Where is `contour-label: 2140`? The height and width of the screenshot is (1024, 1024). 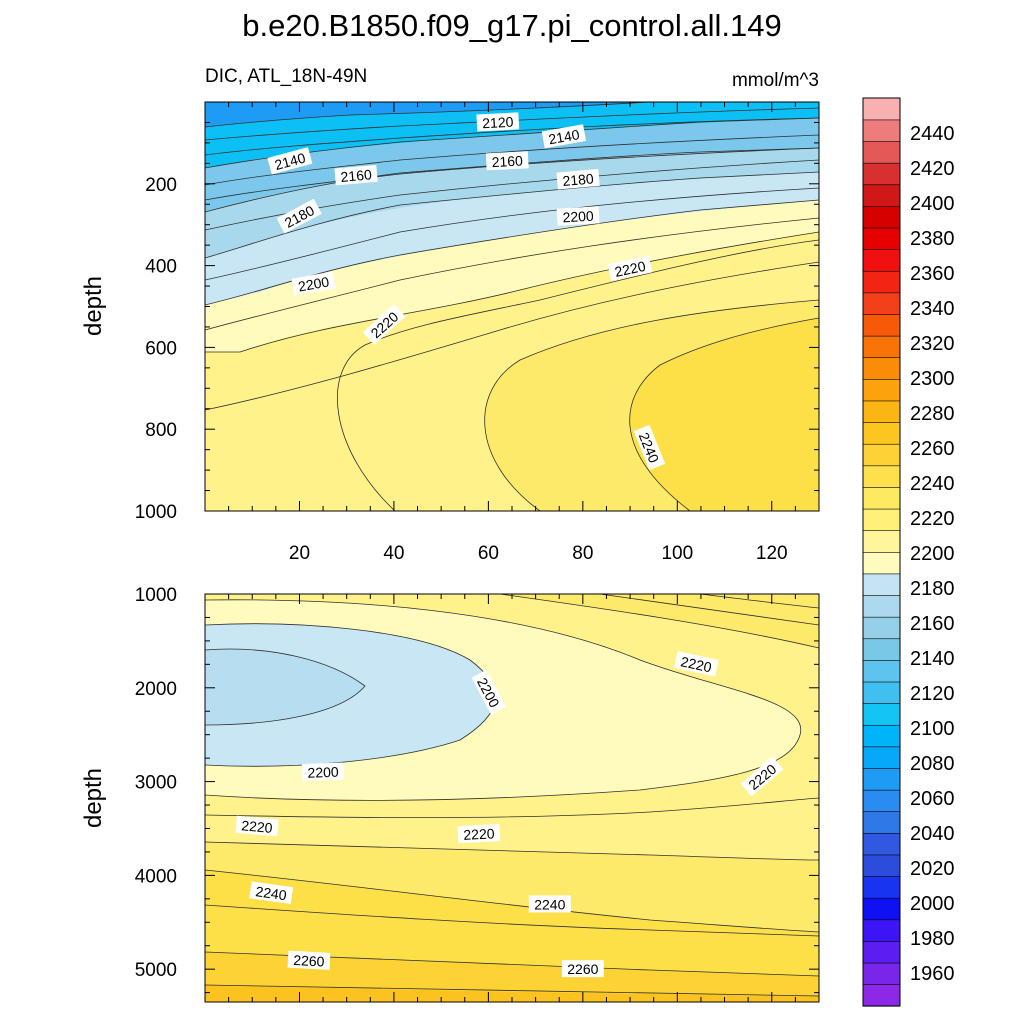 contour-label: 2140 is located at coordinates (564, 136).